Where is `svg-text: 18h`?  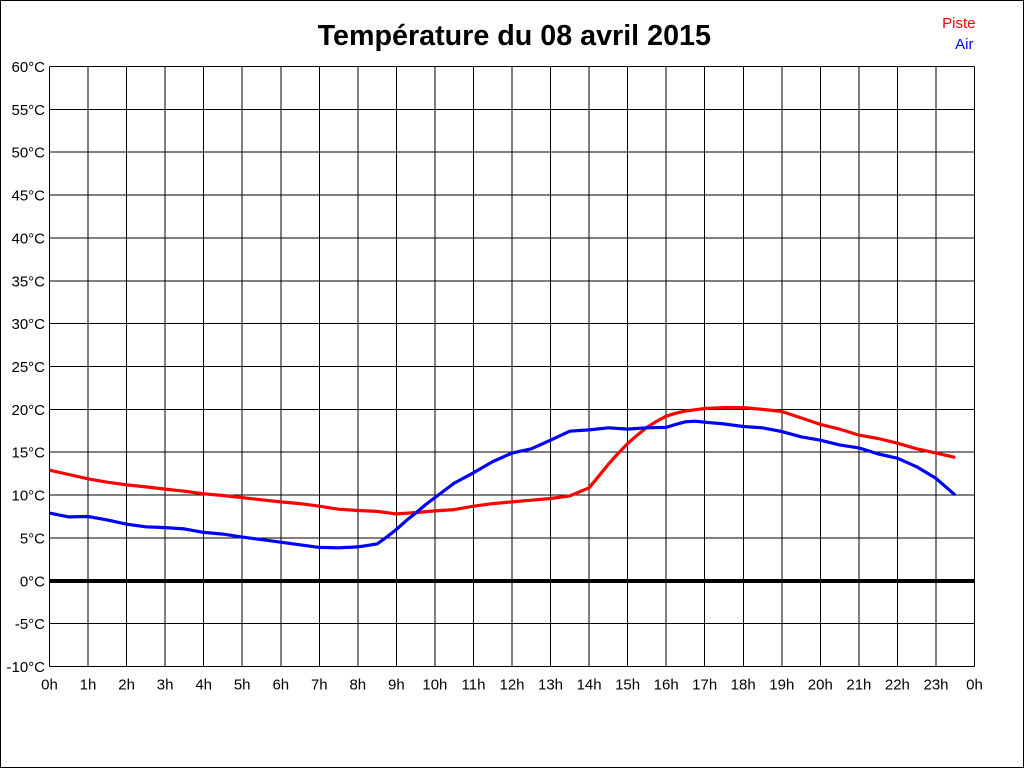
svg-text: 18h is located at coordinates (743, 685).